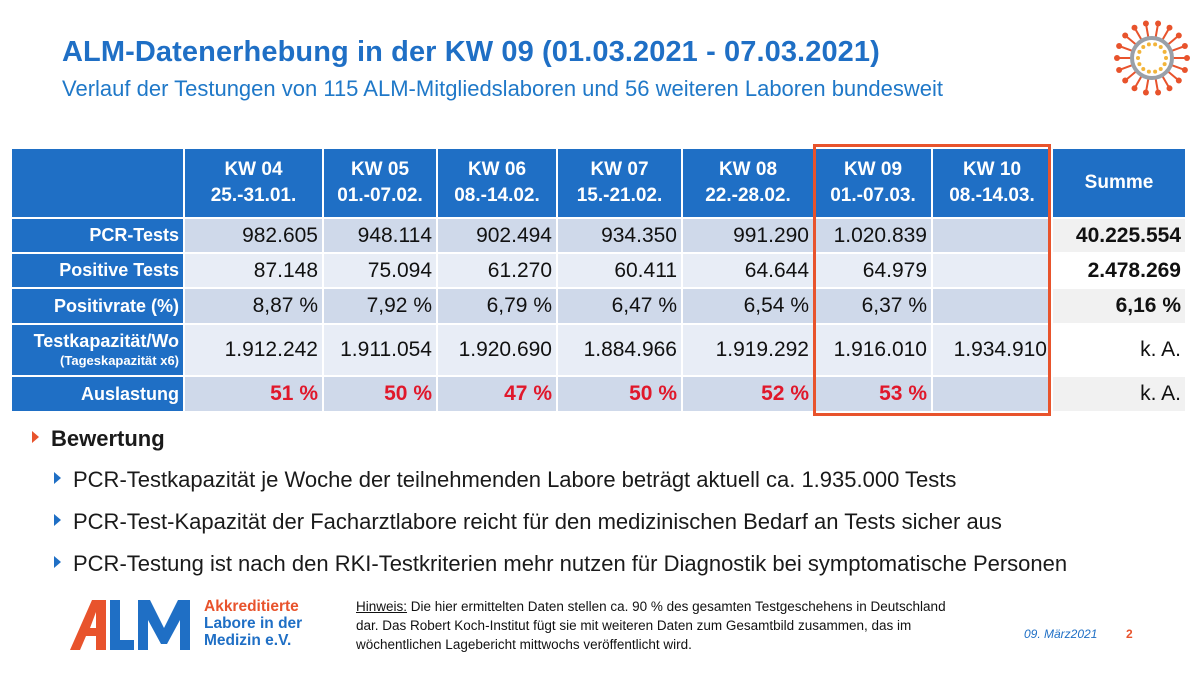 The image size is (1200, 674). I want to click on logo-line: Labore in der, so click(253, 623).